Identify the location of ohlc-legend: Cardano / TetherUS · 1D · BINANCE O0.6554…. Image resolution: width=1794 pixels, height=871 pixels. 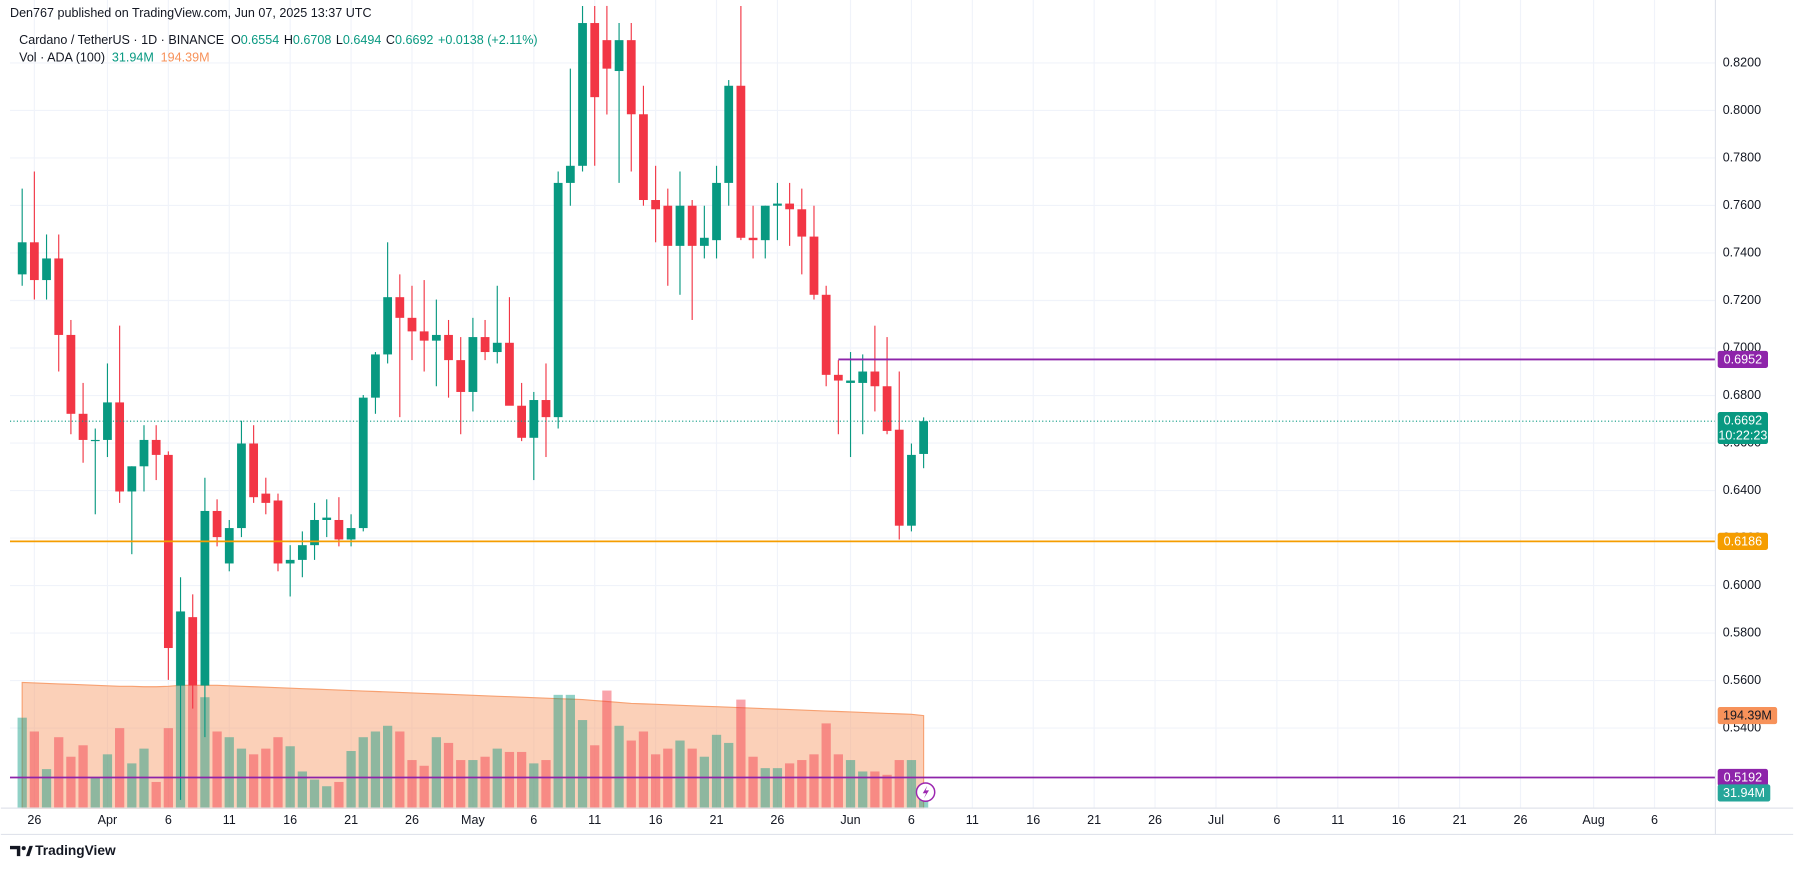
(278, 40).